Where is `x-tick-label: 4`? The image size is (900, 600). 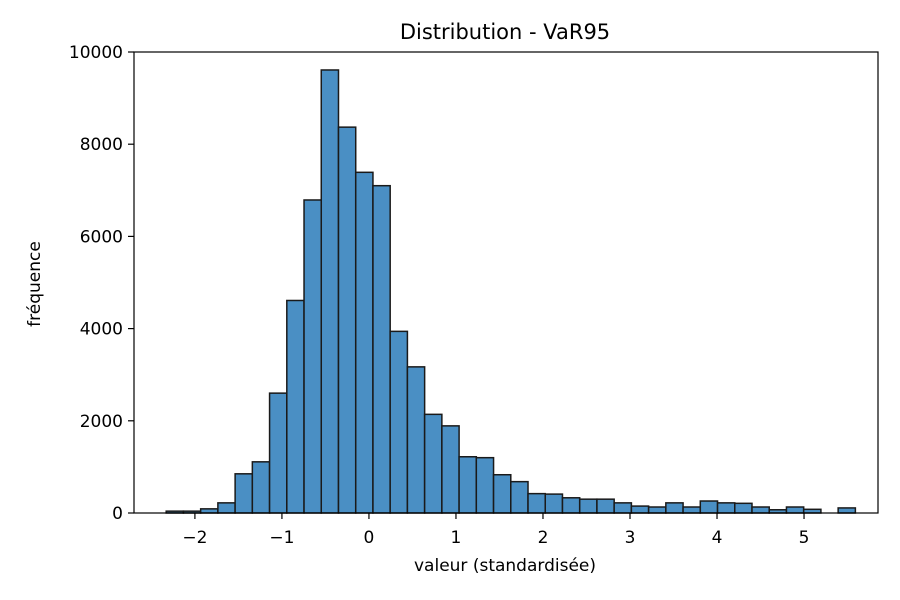 x-tick-label: 4 is located at coordinates (717, 538).